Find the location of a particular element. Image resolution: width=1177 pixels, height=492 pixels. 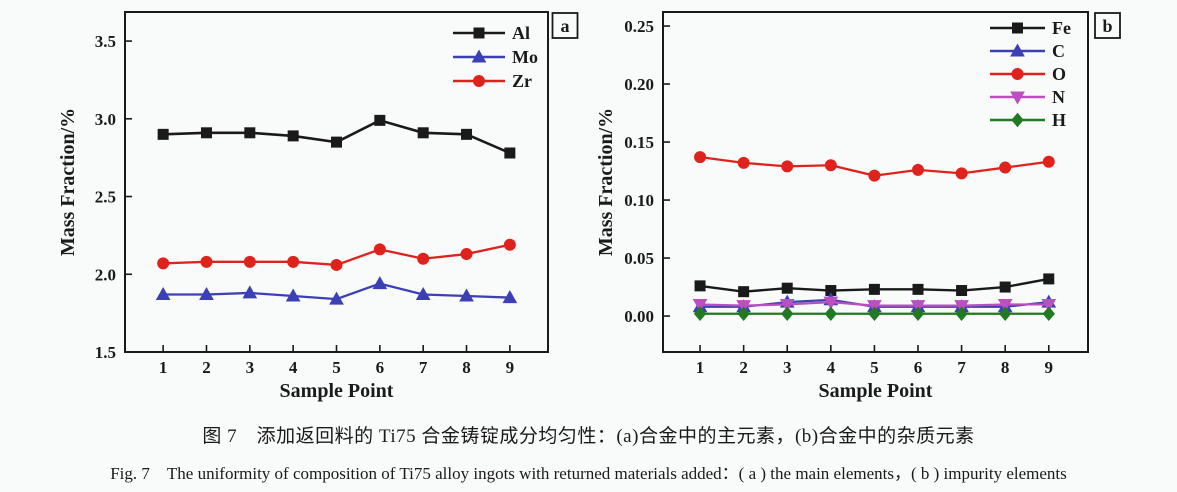

series-Fe is located at coordinates (874, 285).